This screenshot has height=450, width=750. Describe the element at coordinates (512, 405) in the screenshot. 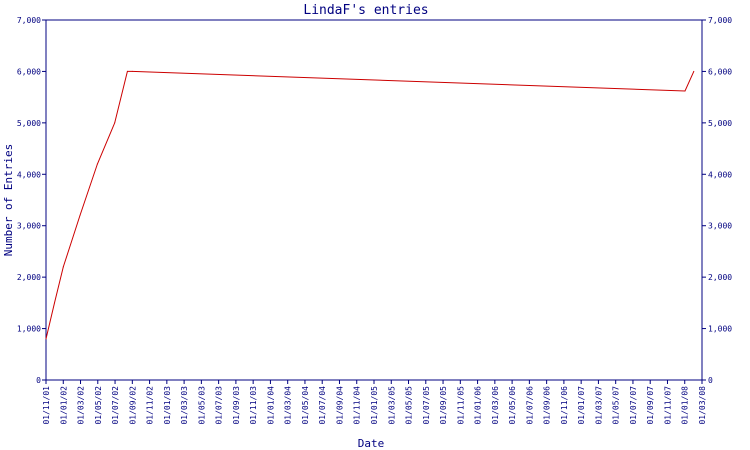

I see `x-tick-label: 01/05/06` at that location.